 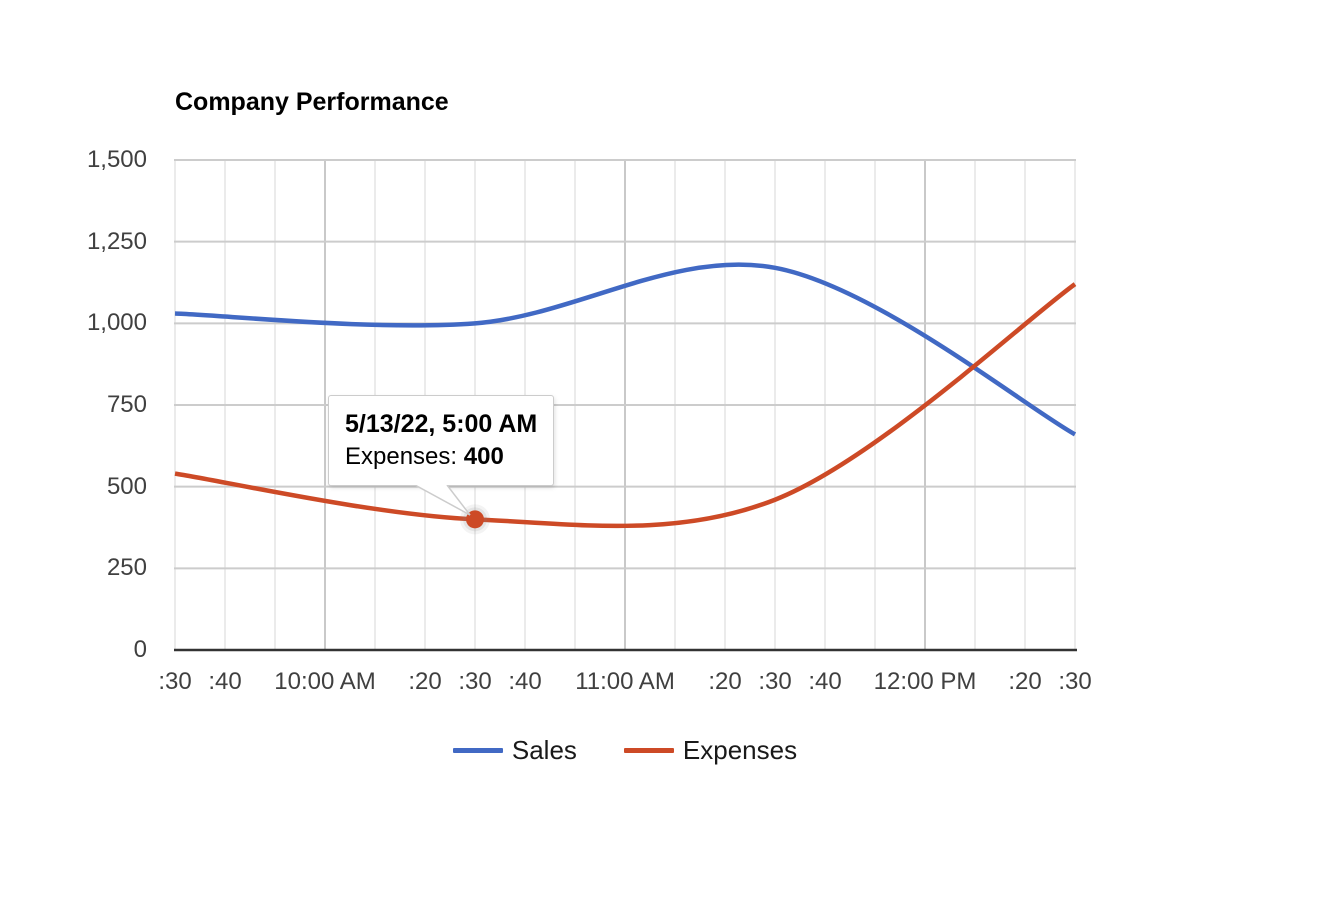 What do you see at coordinates (140, 649) in the screenshot?
I see `y-tick-label: 0` at bounding box center [140, 649].